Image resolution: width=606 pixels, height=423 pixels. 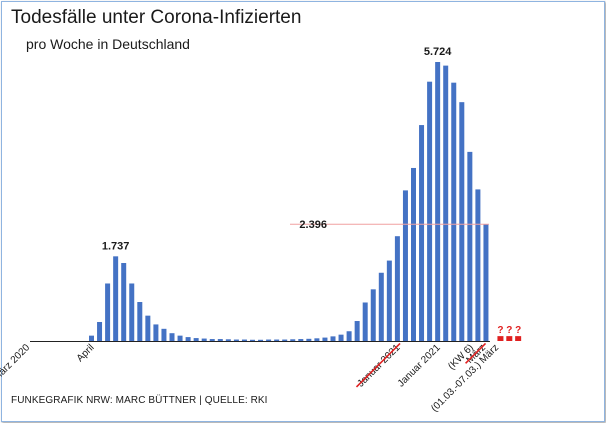 I want to click on x-tick-label: April, so click(x=86, y=353).